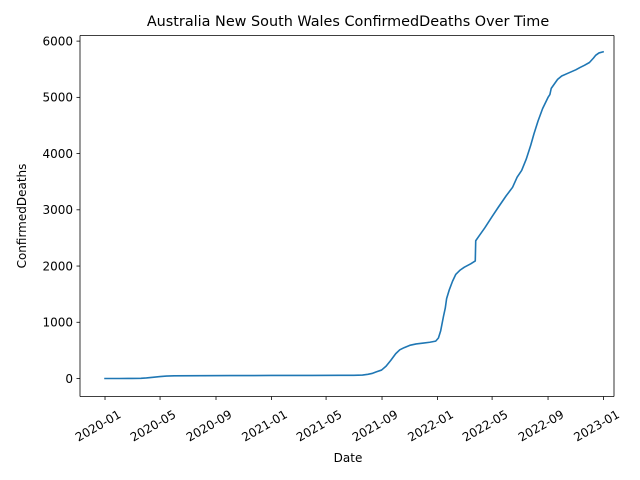  What do you see at coordinates (348, 458) in the screenshot?
I see `x-axis-label: Date` at bounding box center [348, 458].